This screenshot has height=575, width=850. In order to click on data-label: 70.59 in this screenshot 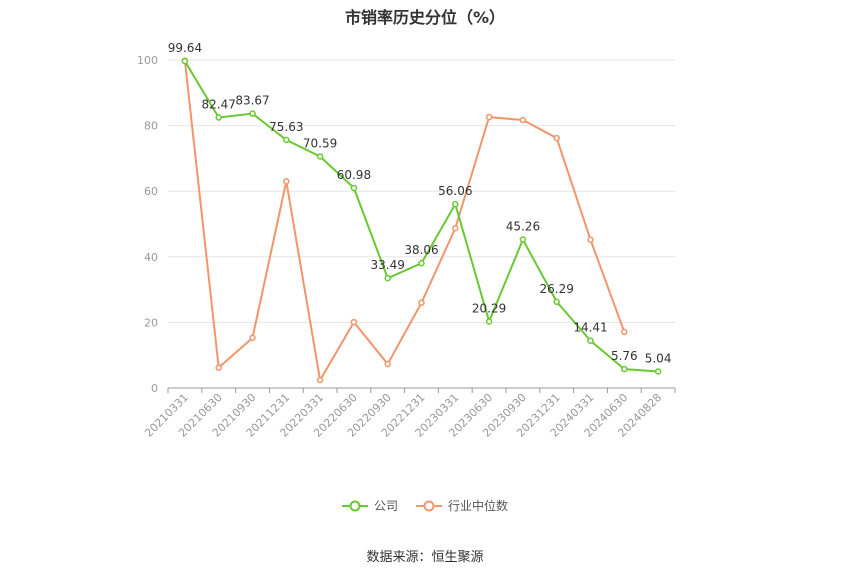, I will do `click(320, 143)`.